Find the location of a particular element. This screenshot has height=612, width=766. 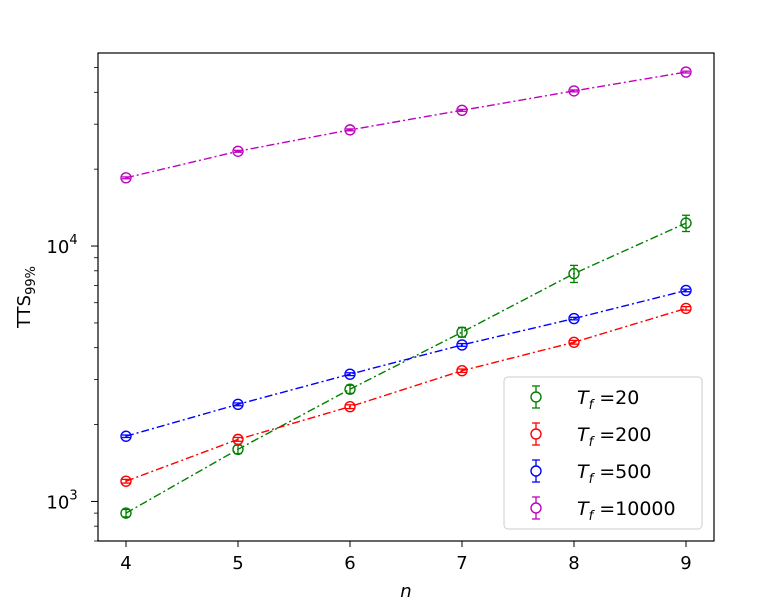

legend-entry: Tf =20 is located at coordinates (584, 399).